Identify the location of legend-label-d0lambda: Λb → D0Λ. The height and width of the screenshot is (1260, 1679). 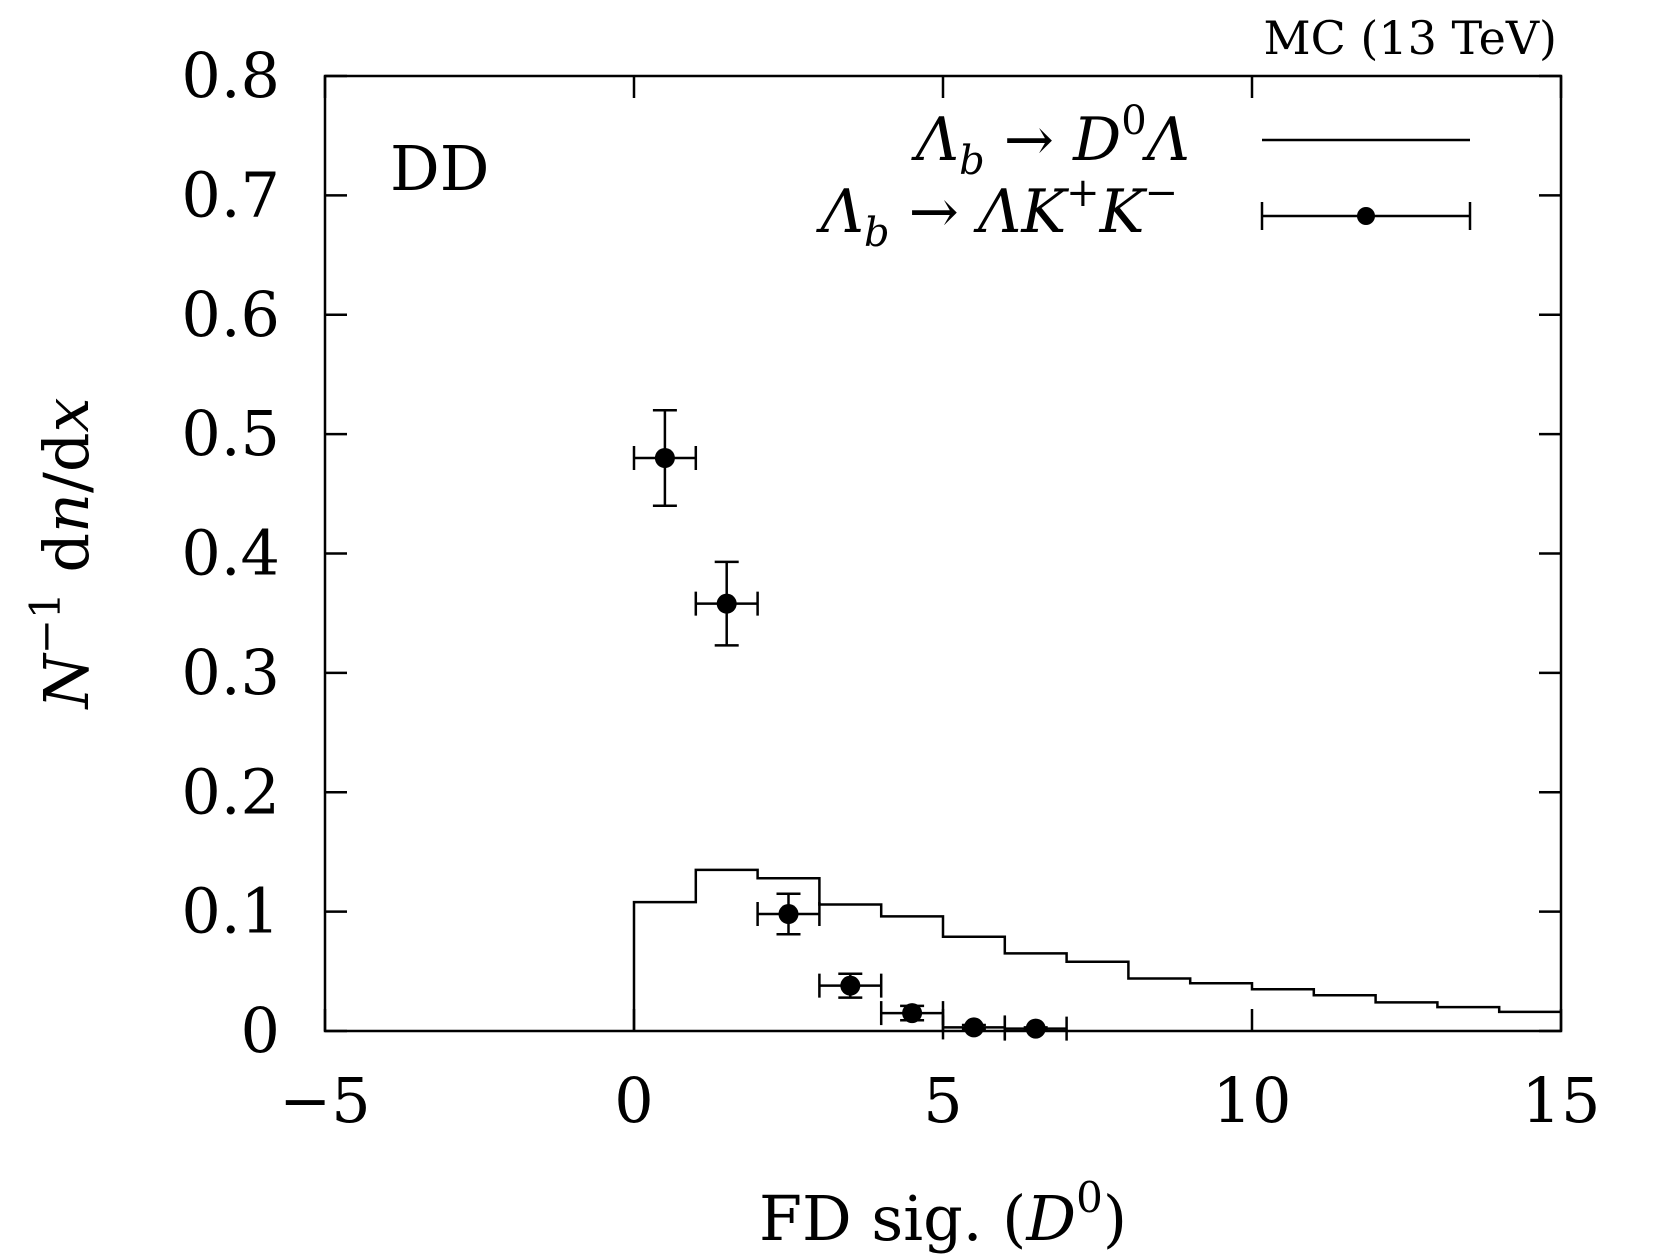
(1050, 141).